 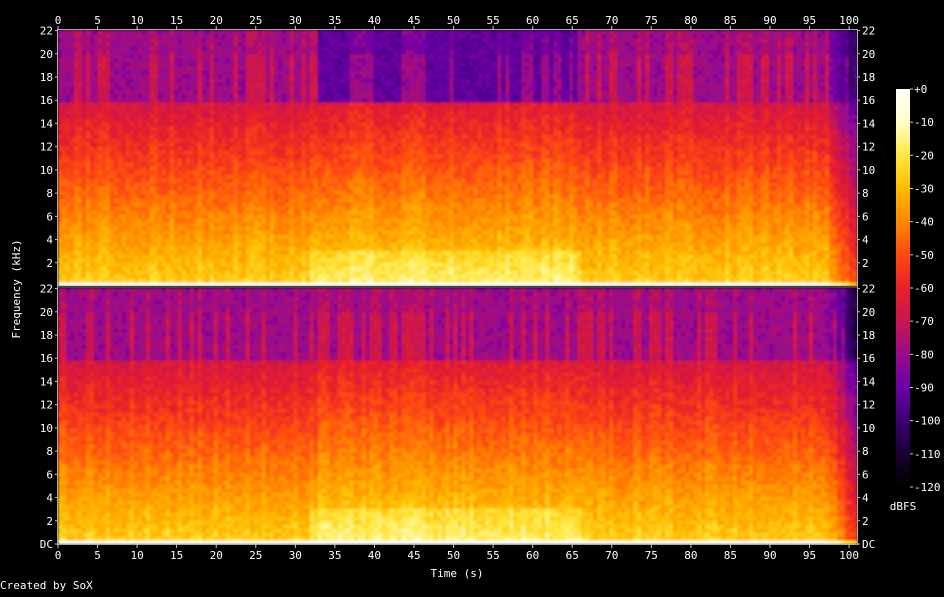 What do you see at coordinates (924, 189) in the screenshot?
I see `colorbar-tick-label: -30` at bounding box center [924, 189].